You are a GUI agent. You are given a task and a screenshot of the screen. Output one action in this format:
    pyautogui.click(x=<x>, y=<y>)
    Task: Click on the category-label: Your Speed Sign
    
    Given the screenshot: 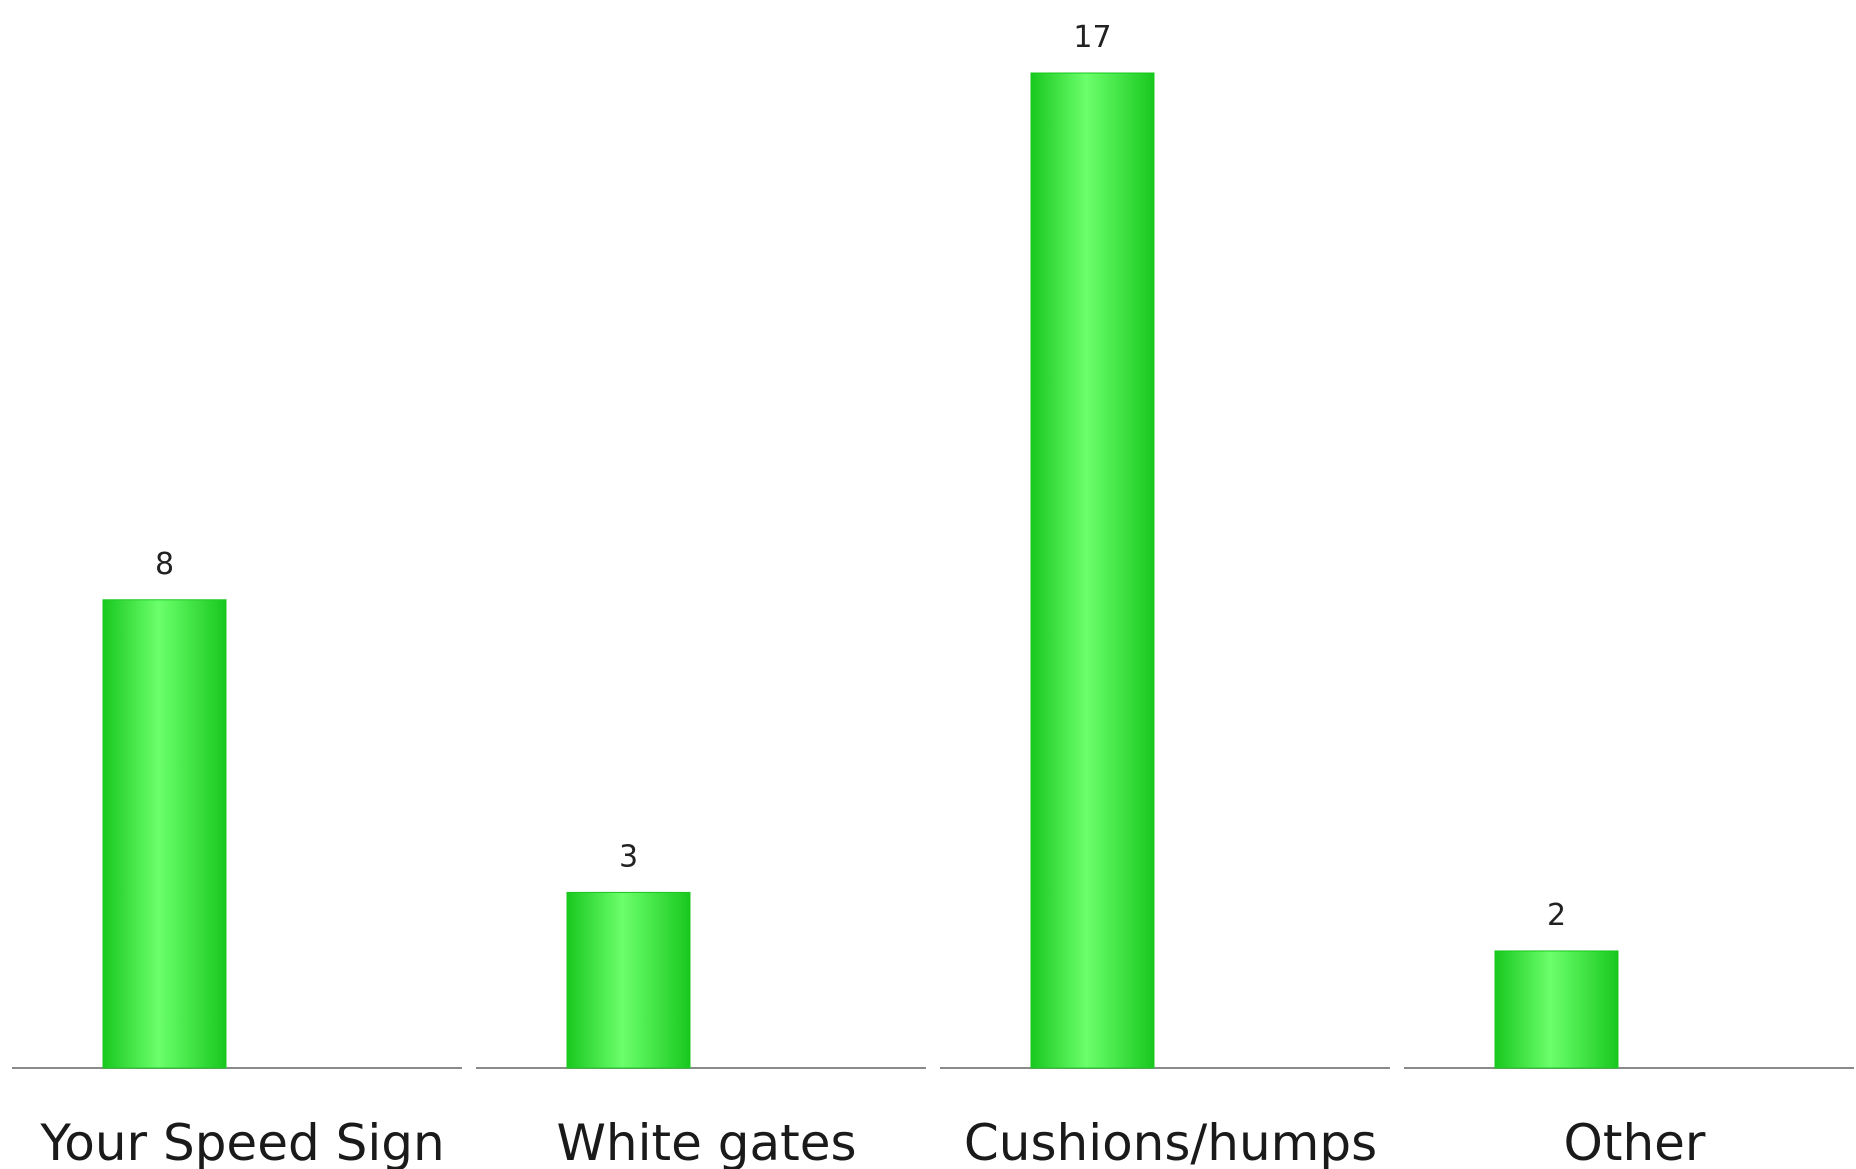 What is the action you would take?
    pyautogui.click(x=241, y=1141)
    